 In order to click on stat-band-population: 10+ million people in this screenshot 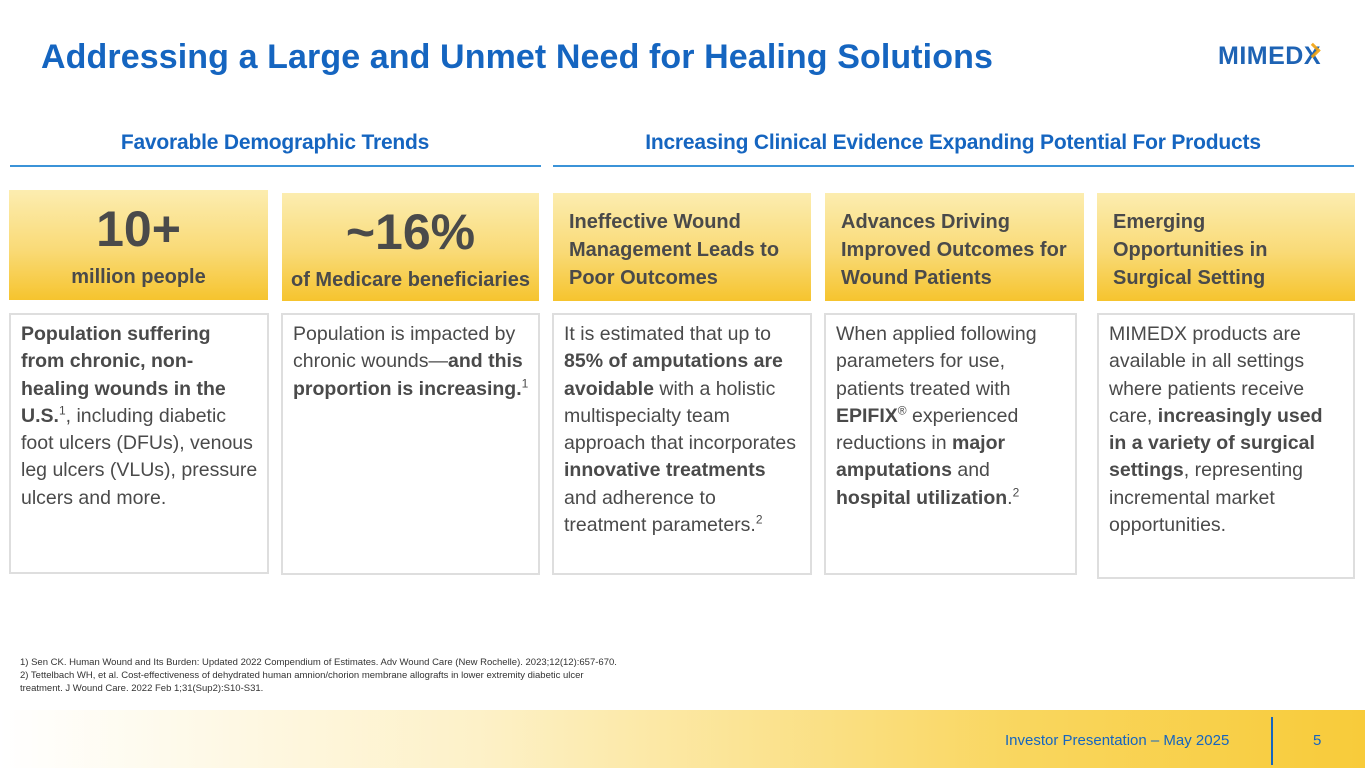, I will do `click(138, 245)`.